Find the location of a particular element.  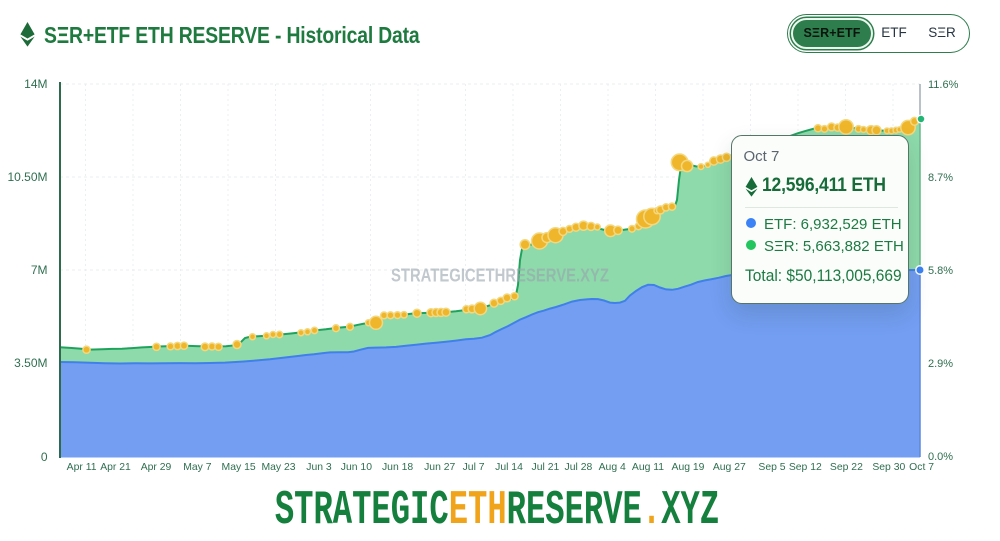

svg-text: 10.50M is located at coordinates (27, 177).